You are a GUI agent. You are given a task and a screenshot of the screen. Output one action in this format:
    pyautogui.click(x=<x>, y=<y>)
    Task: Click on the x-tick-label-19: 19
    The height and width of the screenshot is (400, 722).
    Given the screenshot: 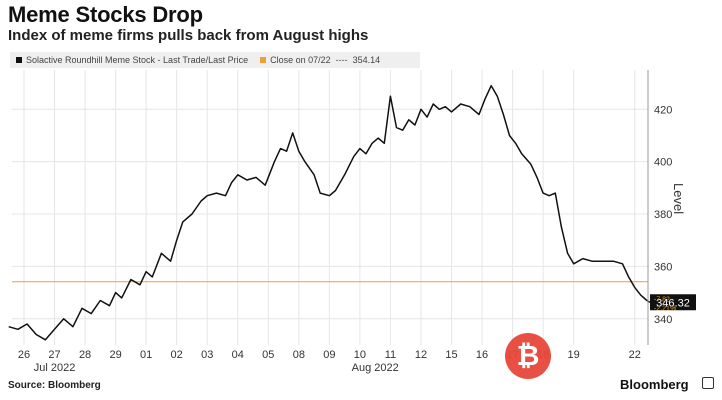 What is the action you would take?
    pyautogui.click(x=574, y=355)
    